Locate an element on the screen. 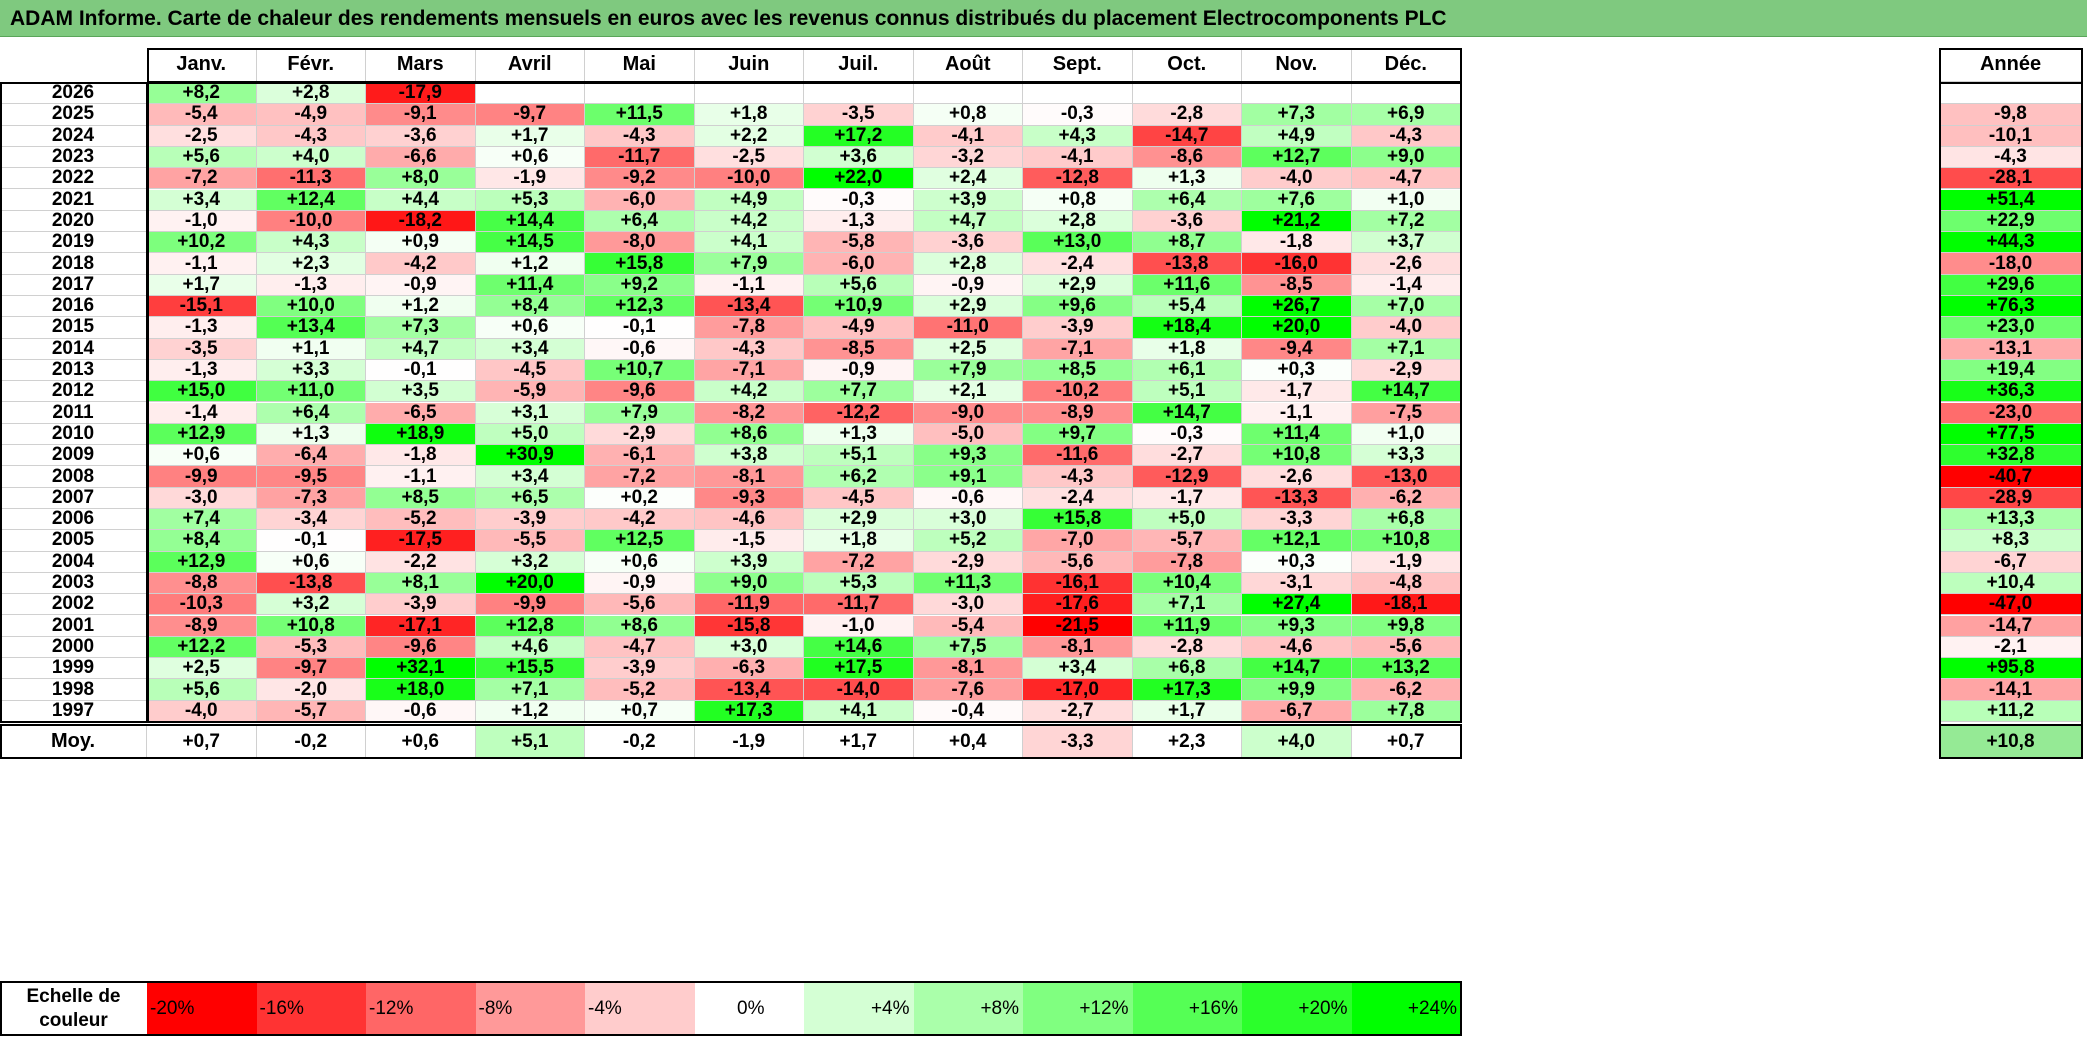  year-label: 2001 is located at coordinates (73, 626).